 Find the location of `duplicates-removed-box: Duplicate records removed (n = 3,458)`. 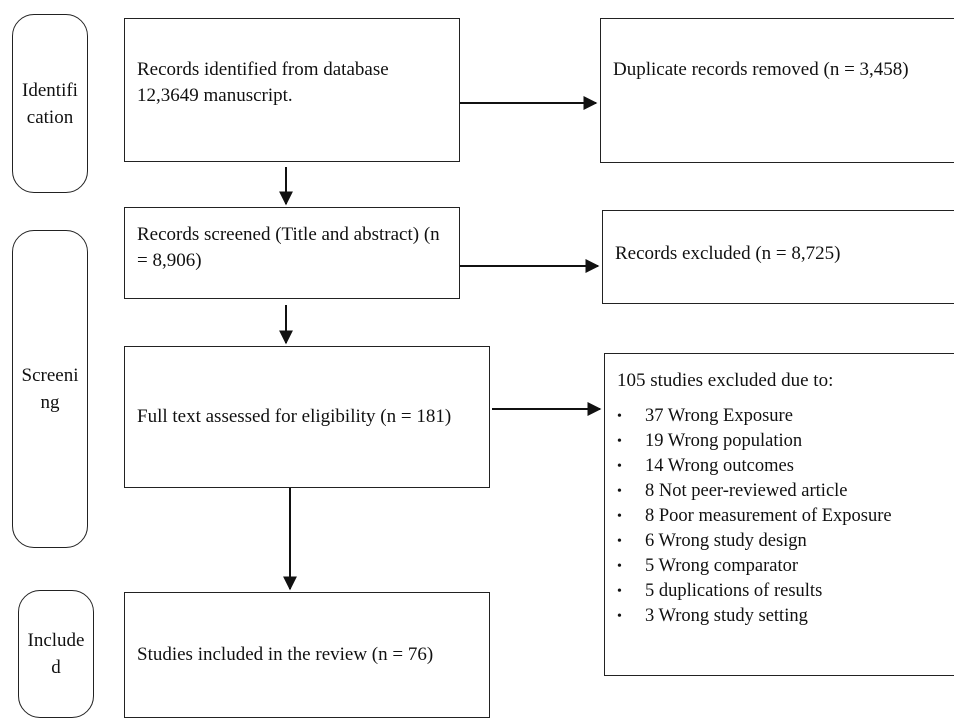

duplicates-removed-box: Duplicate records removed (n = 3,458) is located at coordinates (777, 90).